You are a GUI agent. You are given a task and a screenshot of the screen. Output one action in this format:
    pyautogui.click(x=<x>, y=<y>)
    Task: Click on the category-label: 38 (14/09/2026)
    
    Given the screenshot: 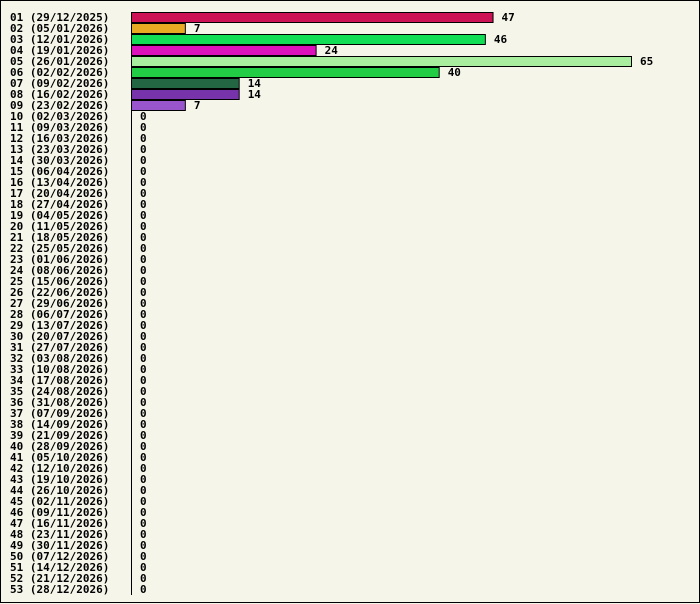 What is the action you would take?
    pyautogui.click(x=59, y=424)
    